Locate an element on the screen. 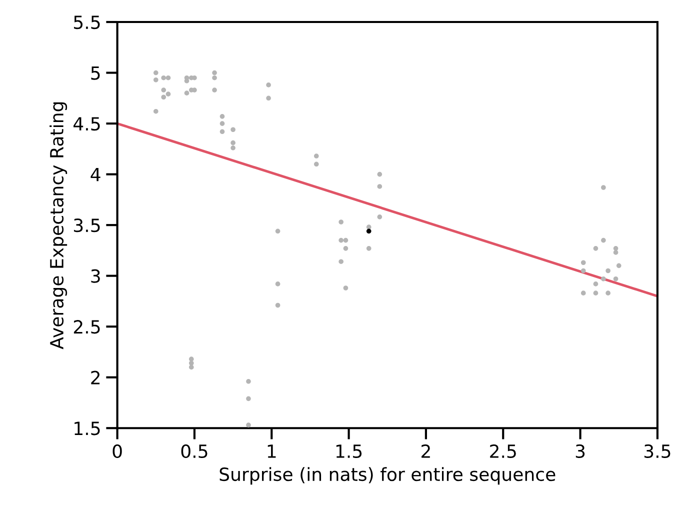 The image size is (682, 524). y-tick-label: 5 is located at coordinates (95, 73).